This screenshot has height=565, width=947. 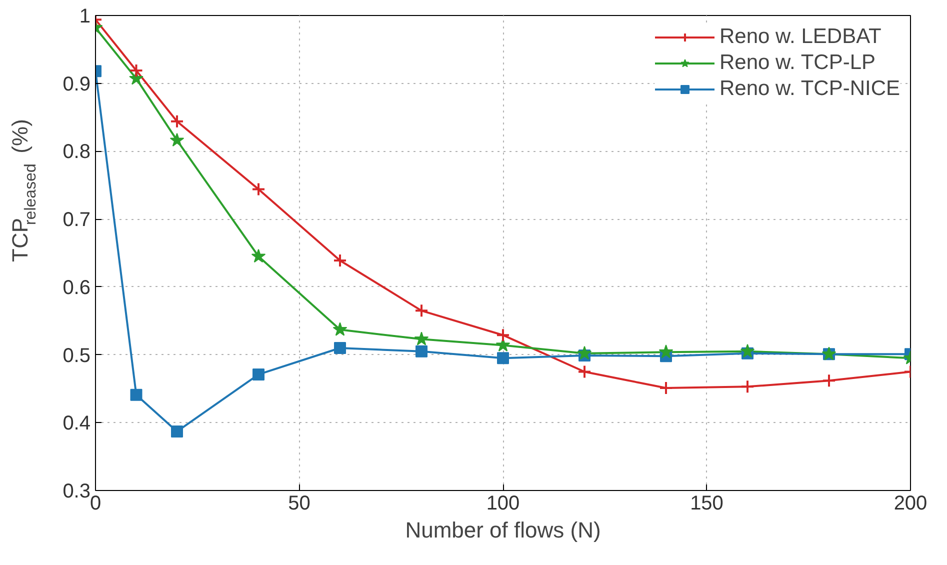 What do you see at coordinates (76, 152) in the screenshot?
I see `y-tick-label: 0.8` at bounding box center [76, 152].